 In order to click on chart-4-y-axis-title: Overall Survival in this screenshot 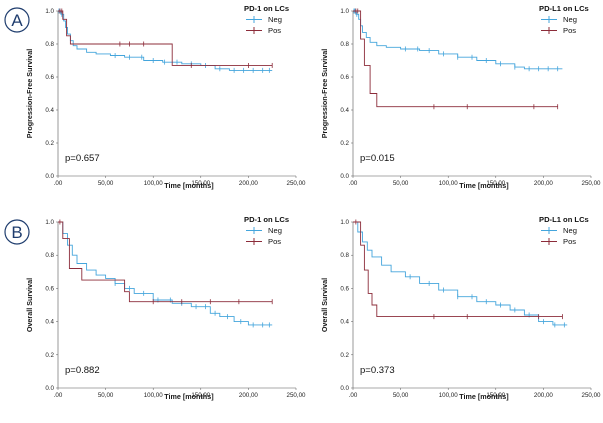, I will do `click(324, 305)`.